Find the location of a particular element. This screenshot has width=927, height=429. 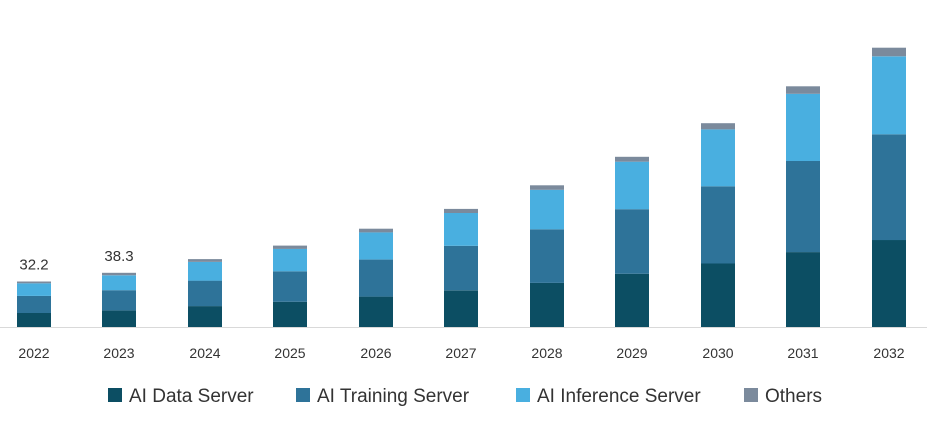

legend-item-ai-data-server: AI Data Server is located at coordinates (181, 396).